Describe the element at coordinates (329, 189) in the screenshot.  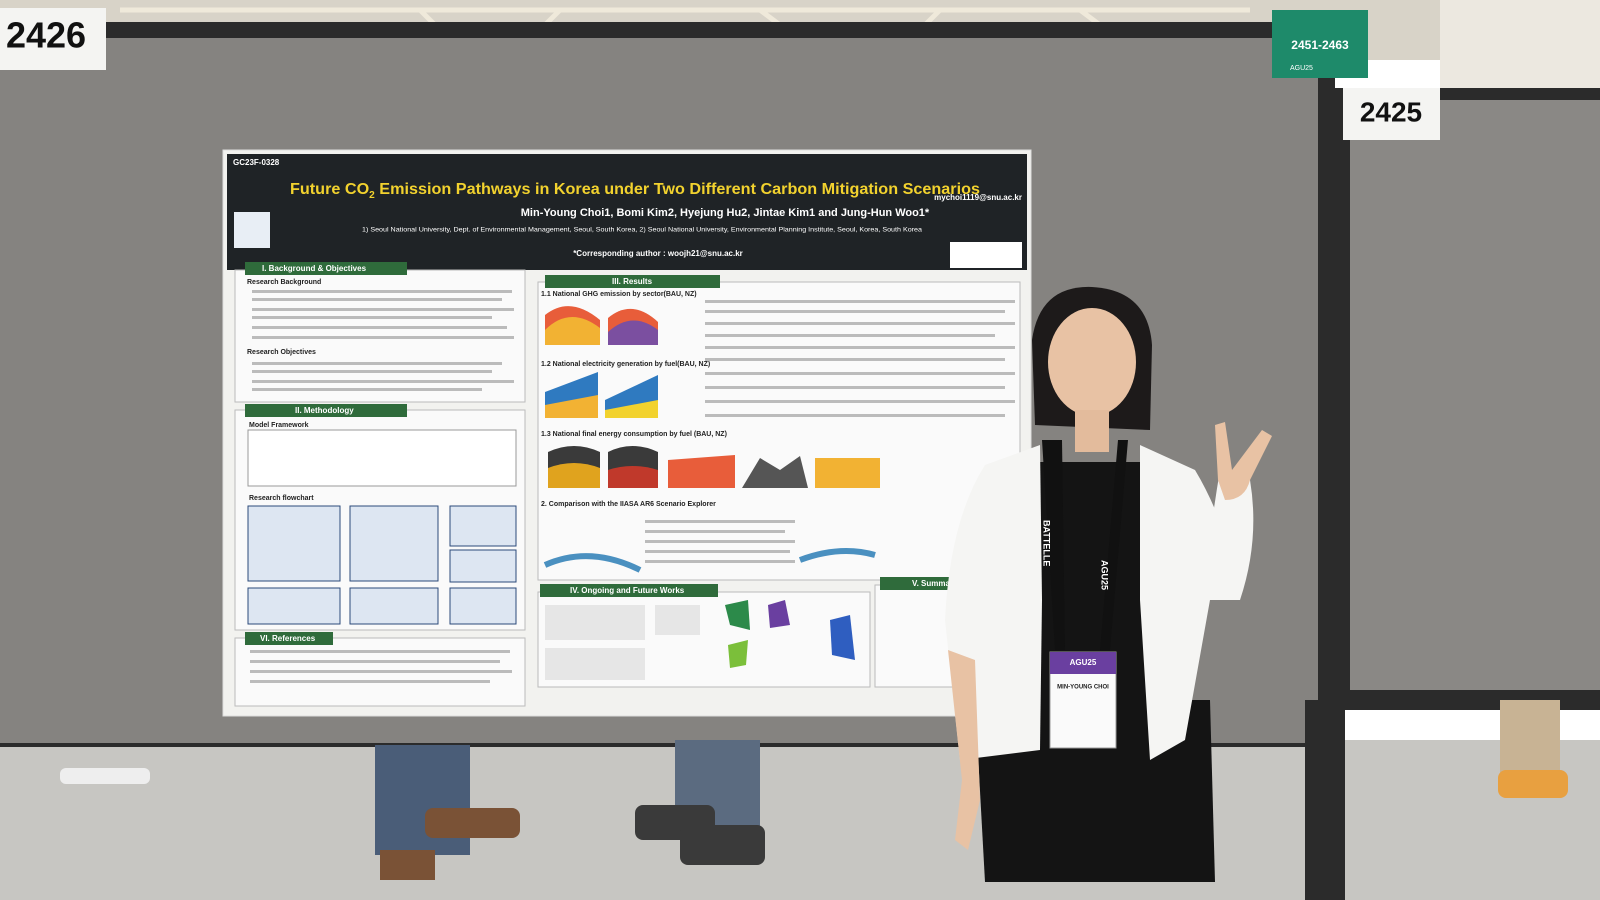
I see `title-part: Future CO` at that location.